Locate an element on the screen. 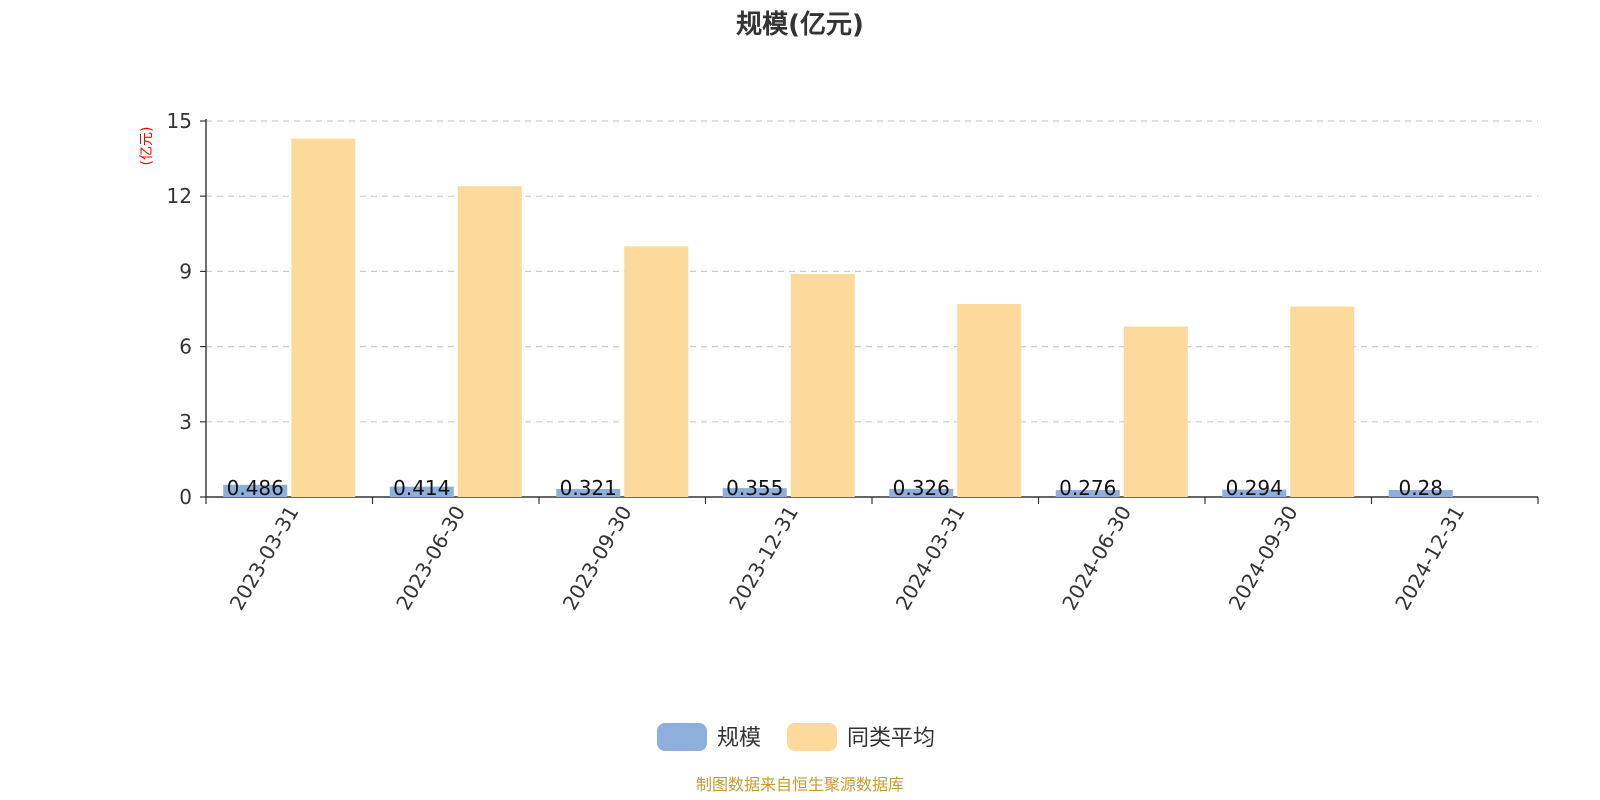  legend: 规模 同类平均 is located at coordinates (796, 737).